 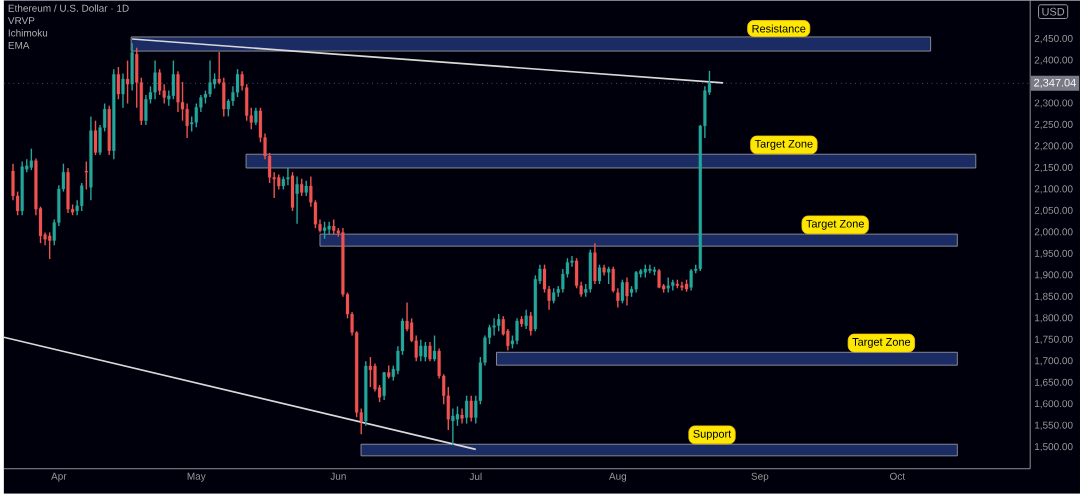 What do you see at coordinates (712, 435) in the screenshot?
I see `band-label: Support` at bounding box center [712, 435].